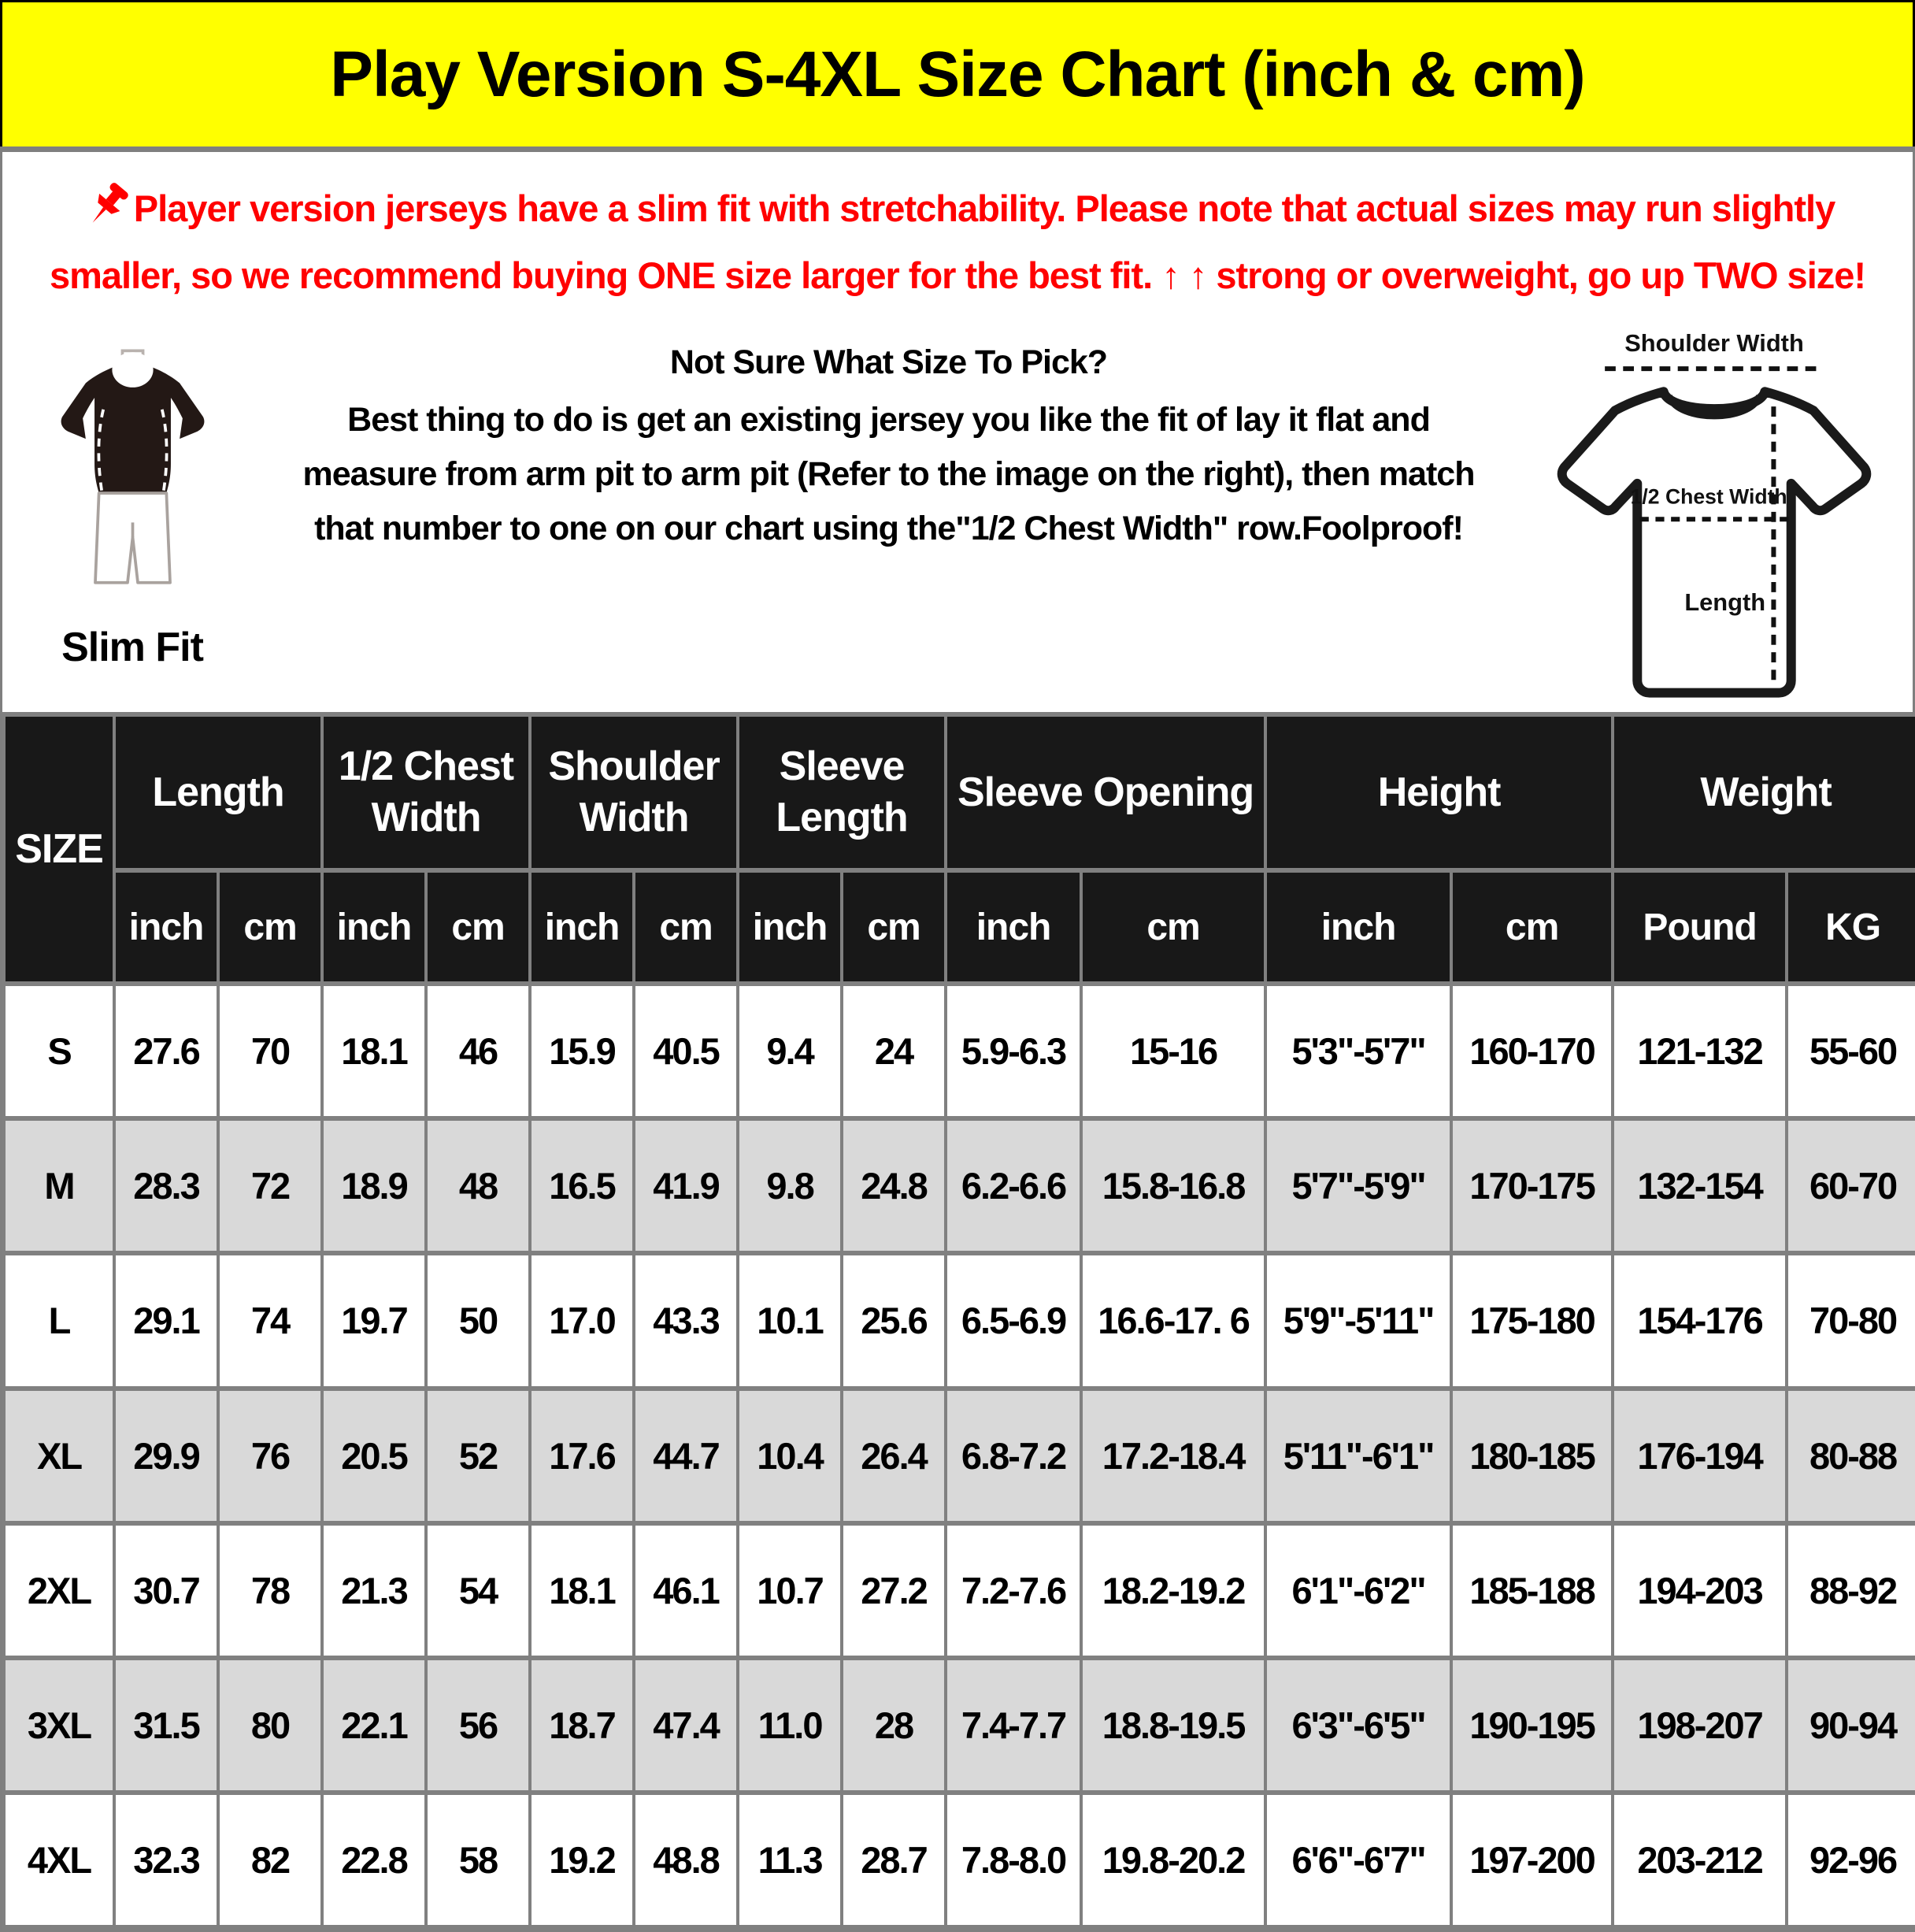  What do you see at coordinates (59, 1860) in the screenshot?
I see `size-cell: 4XL` at bounding box center [59, 1860].